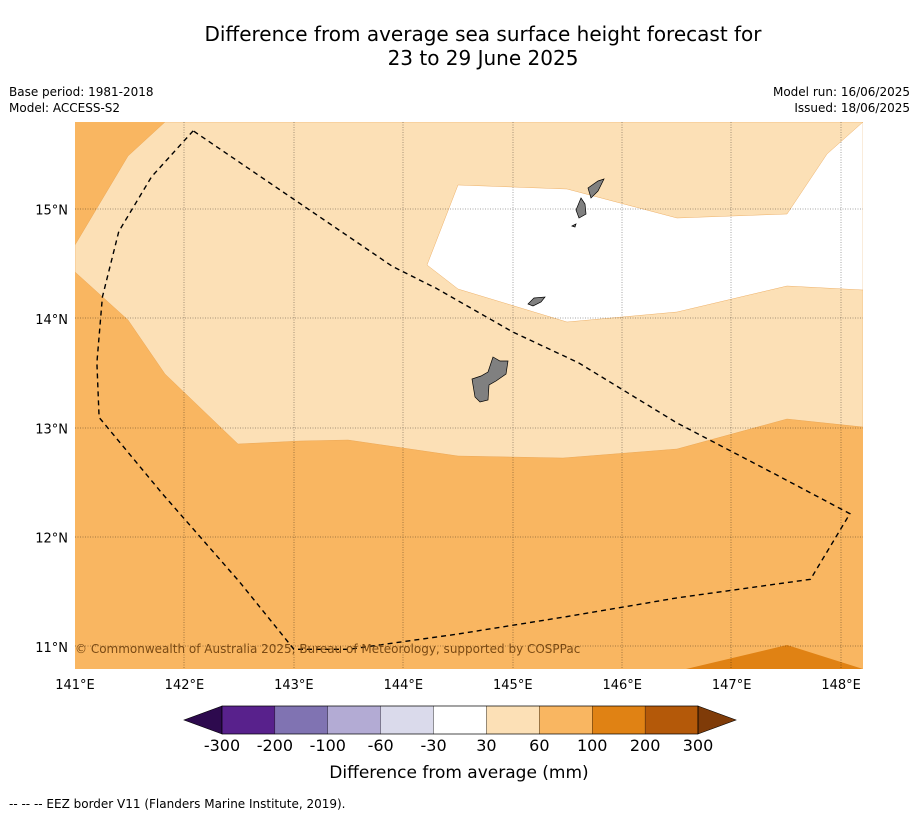 Image resolution: width=919 pixels, height=816 pixels. What do you see at coordinates (536, 301) in the screenshot?
I see `rota-island` at bounding box center [536, 301].